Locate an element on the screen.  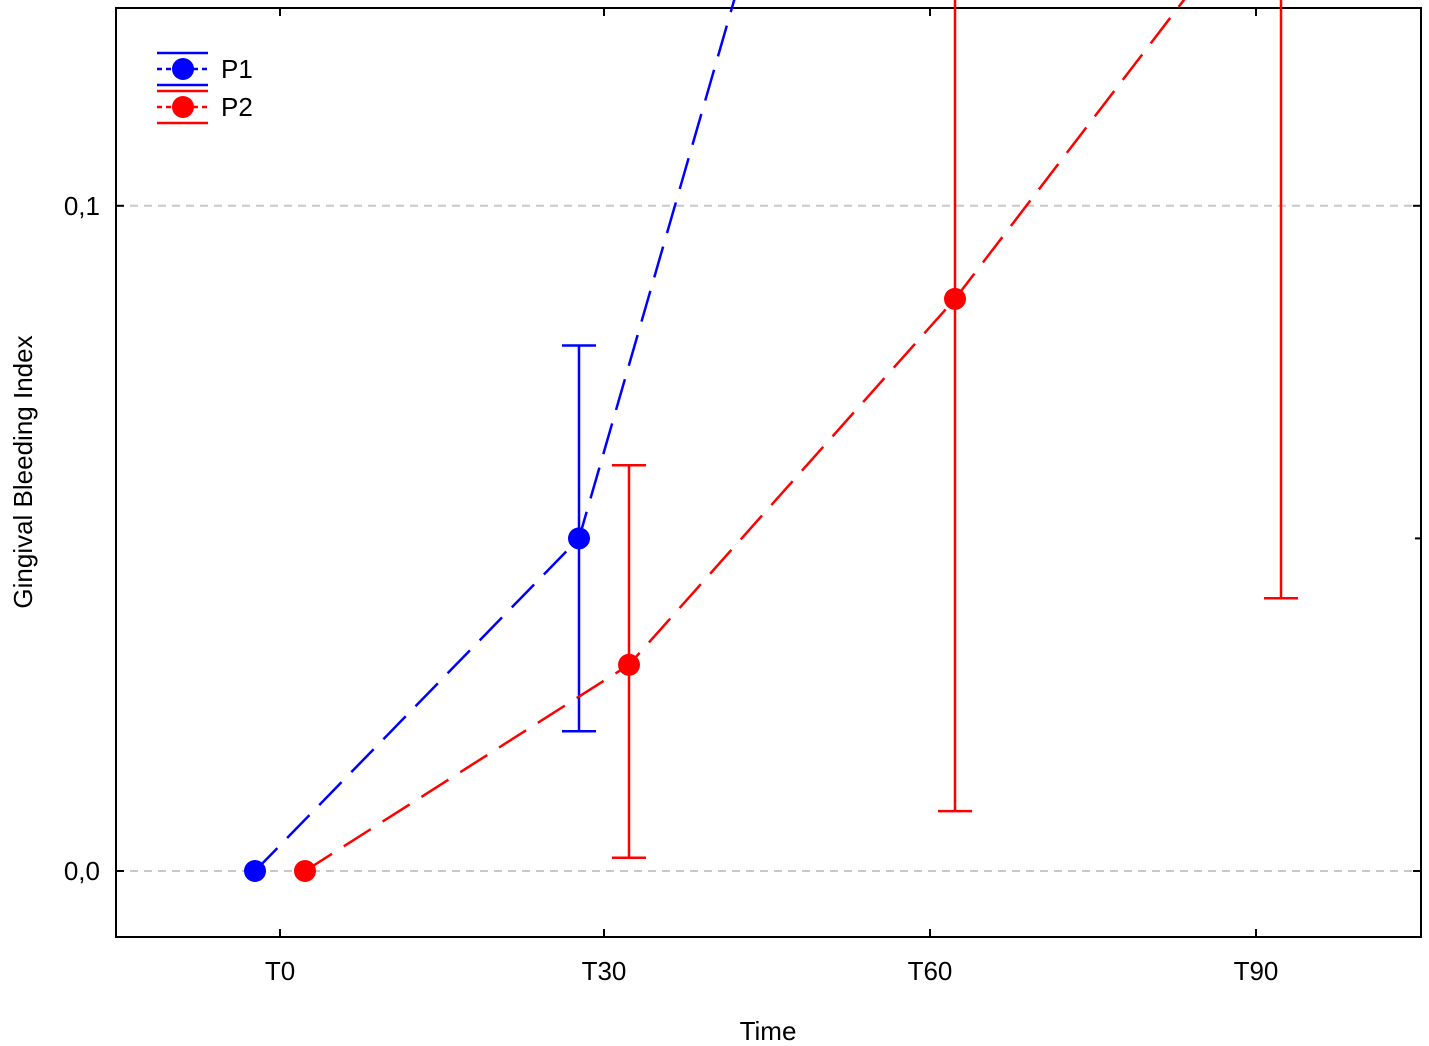
legend-label: P2 is located at coordinates (237, 107).